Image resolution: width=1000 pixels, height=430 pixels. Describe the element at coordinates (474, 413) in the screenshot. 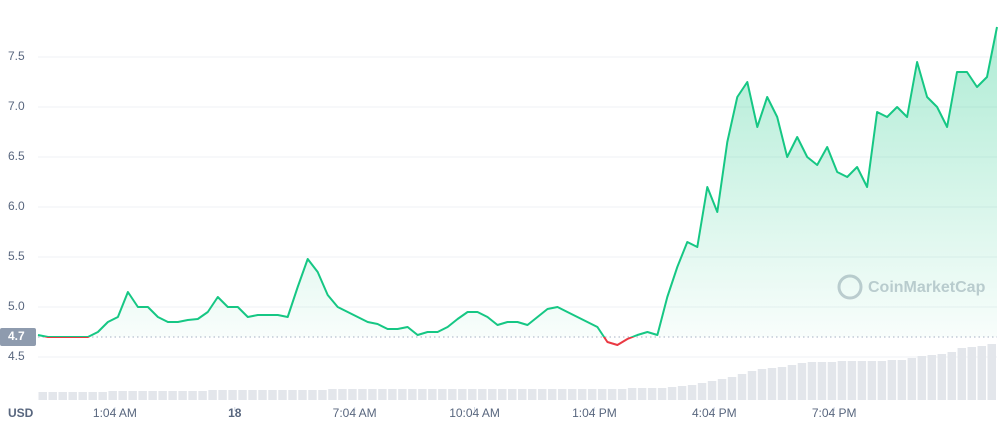

I see `x-tick-label: 10:04 AM` at that location.